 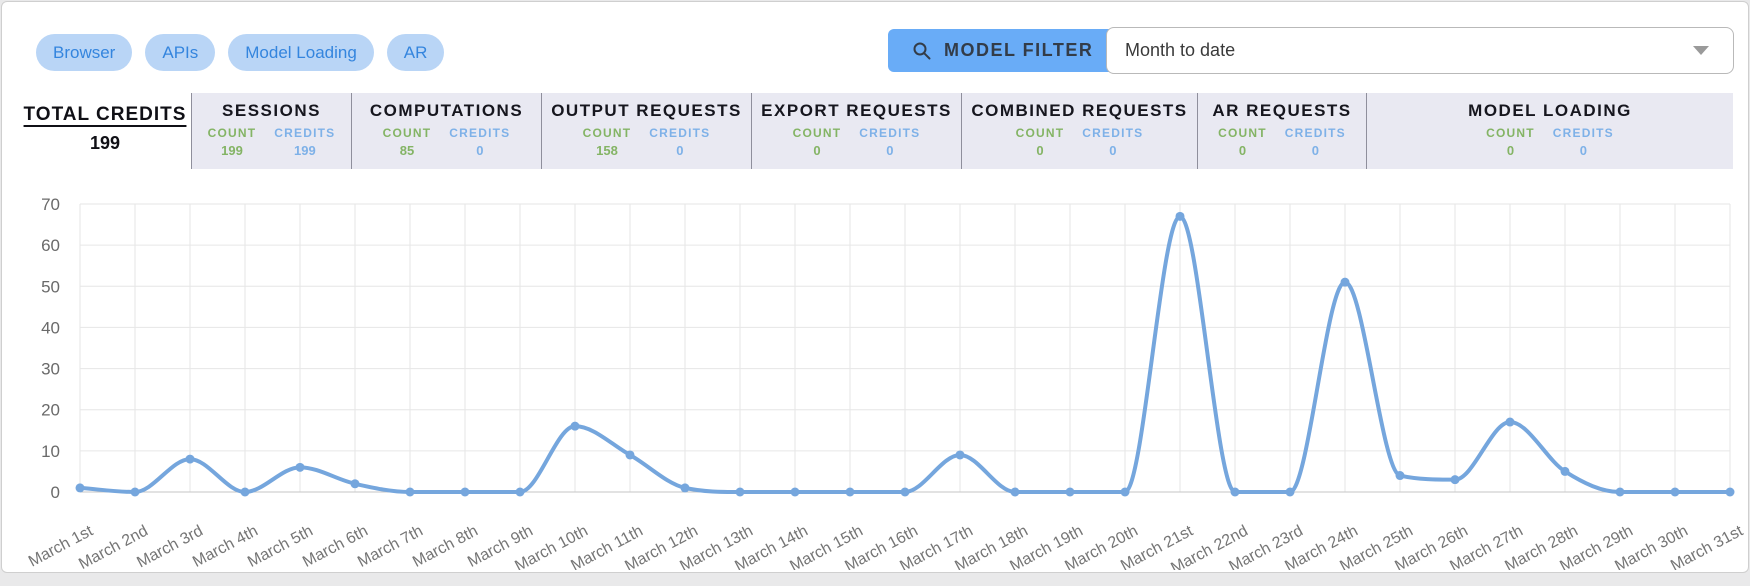 I want to click on tab-label: SESSIONS, so click(x=271, y=110).